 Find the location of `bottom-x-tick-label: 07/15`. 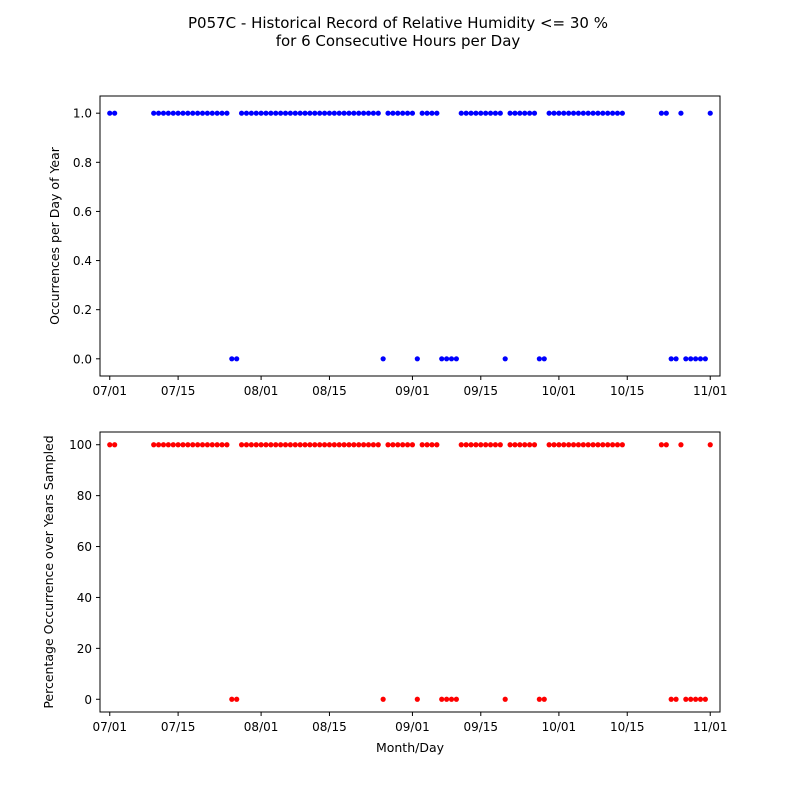

bottom-x-tick-label: 07/15 is located at coordinates (178, 727).